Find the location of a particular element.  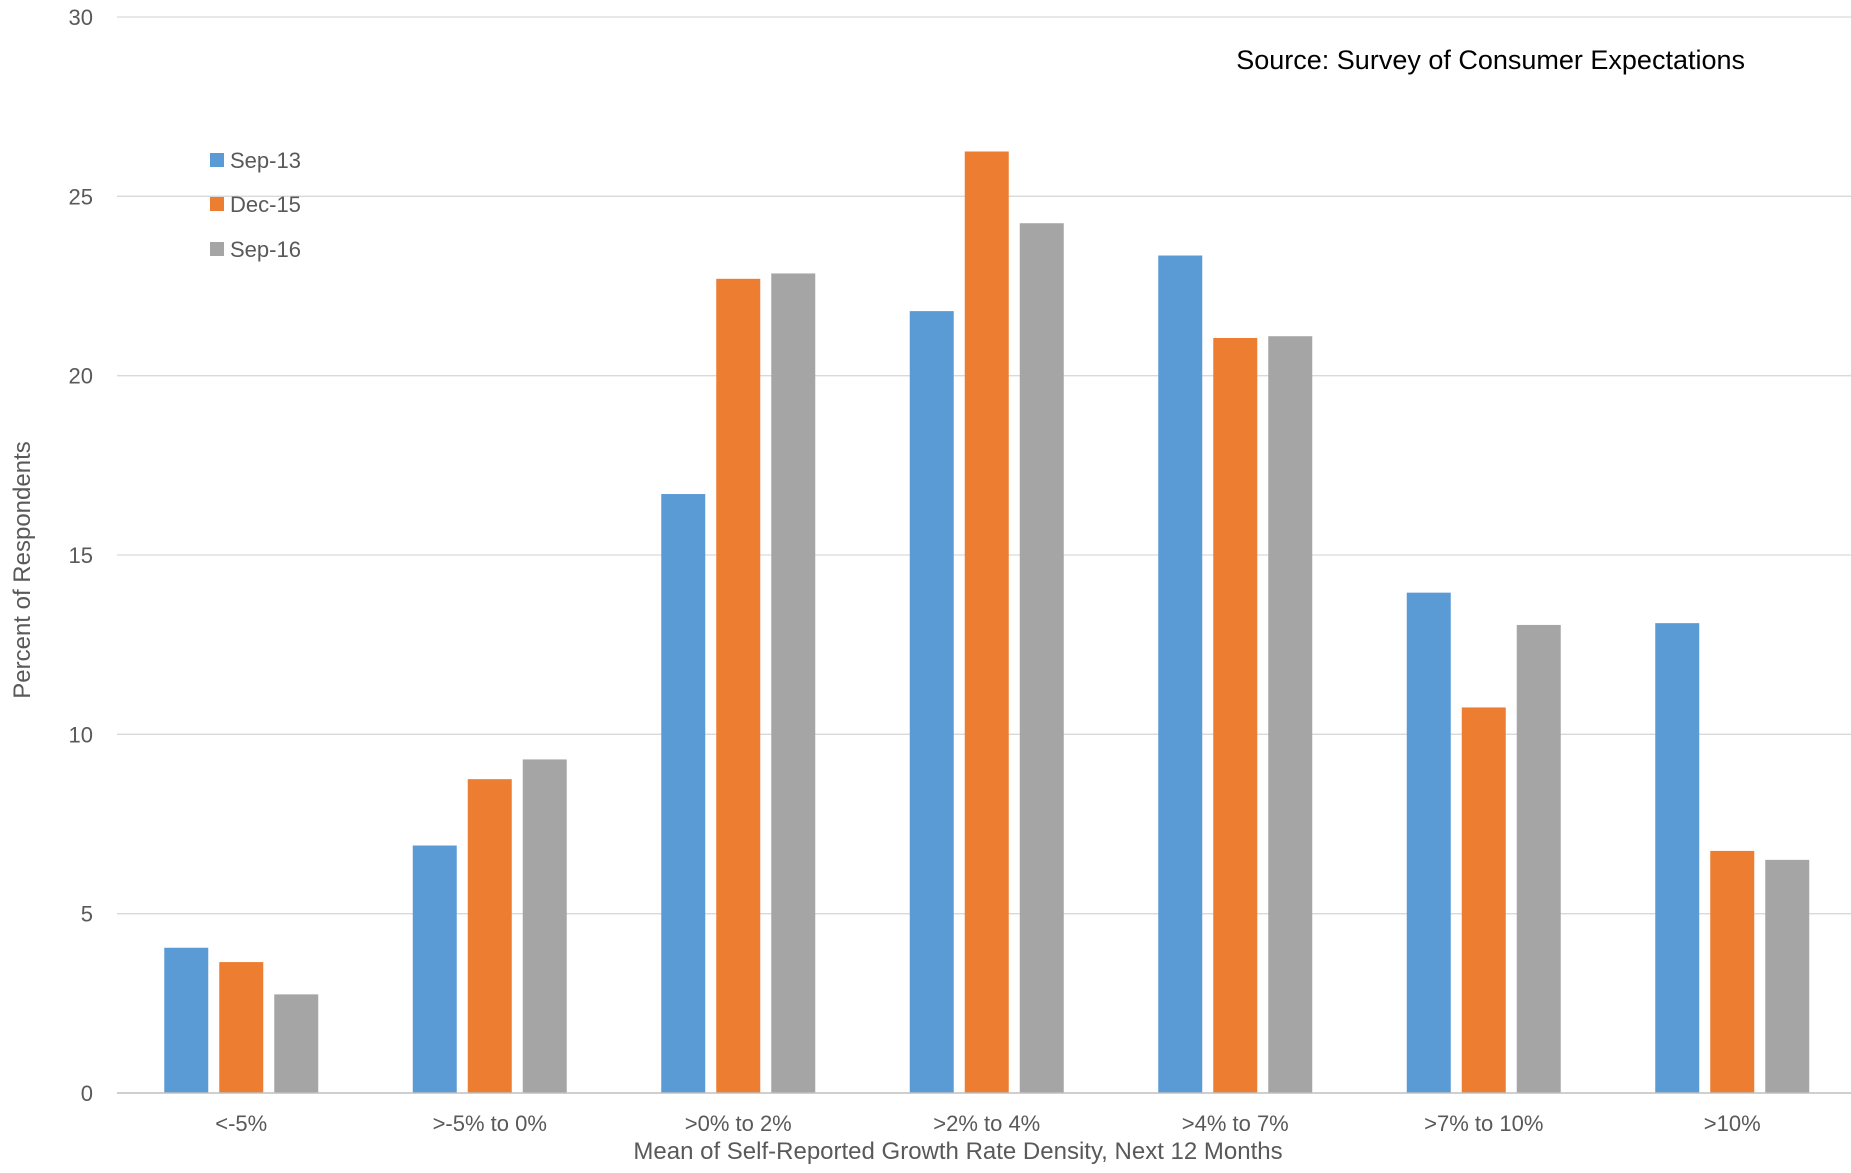

y-tick-label: 20 is located at coordinates (81, 376).